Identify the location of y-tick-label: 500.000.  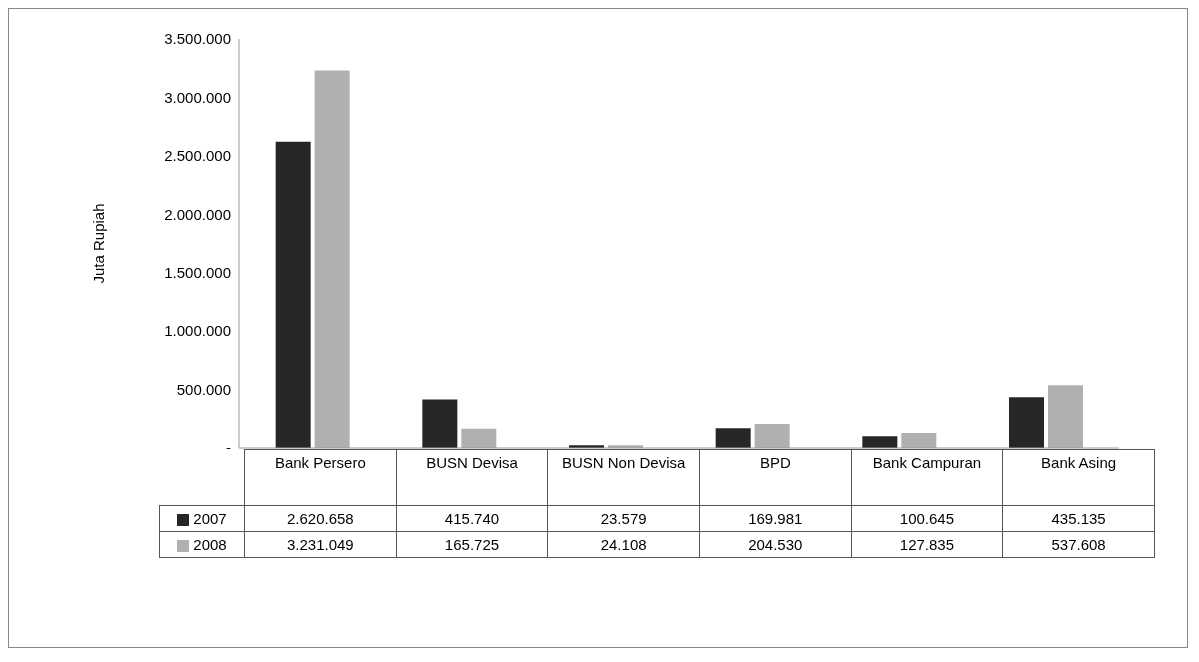
(203, 389).